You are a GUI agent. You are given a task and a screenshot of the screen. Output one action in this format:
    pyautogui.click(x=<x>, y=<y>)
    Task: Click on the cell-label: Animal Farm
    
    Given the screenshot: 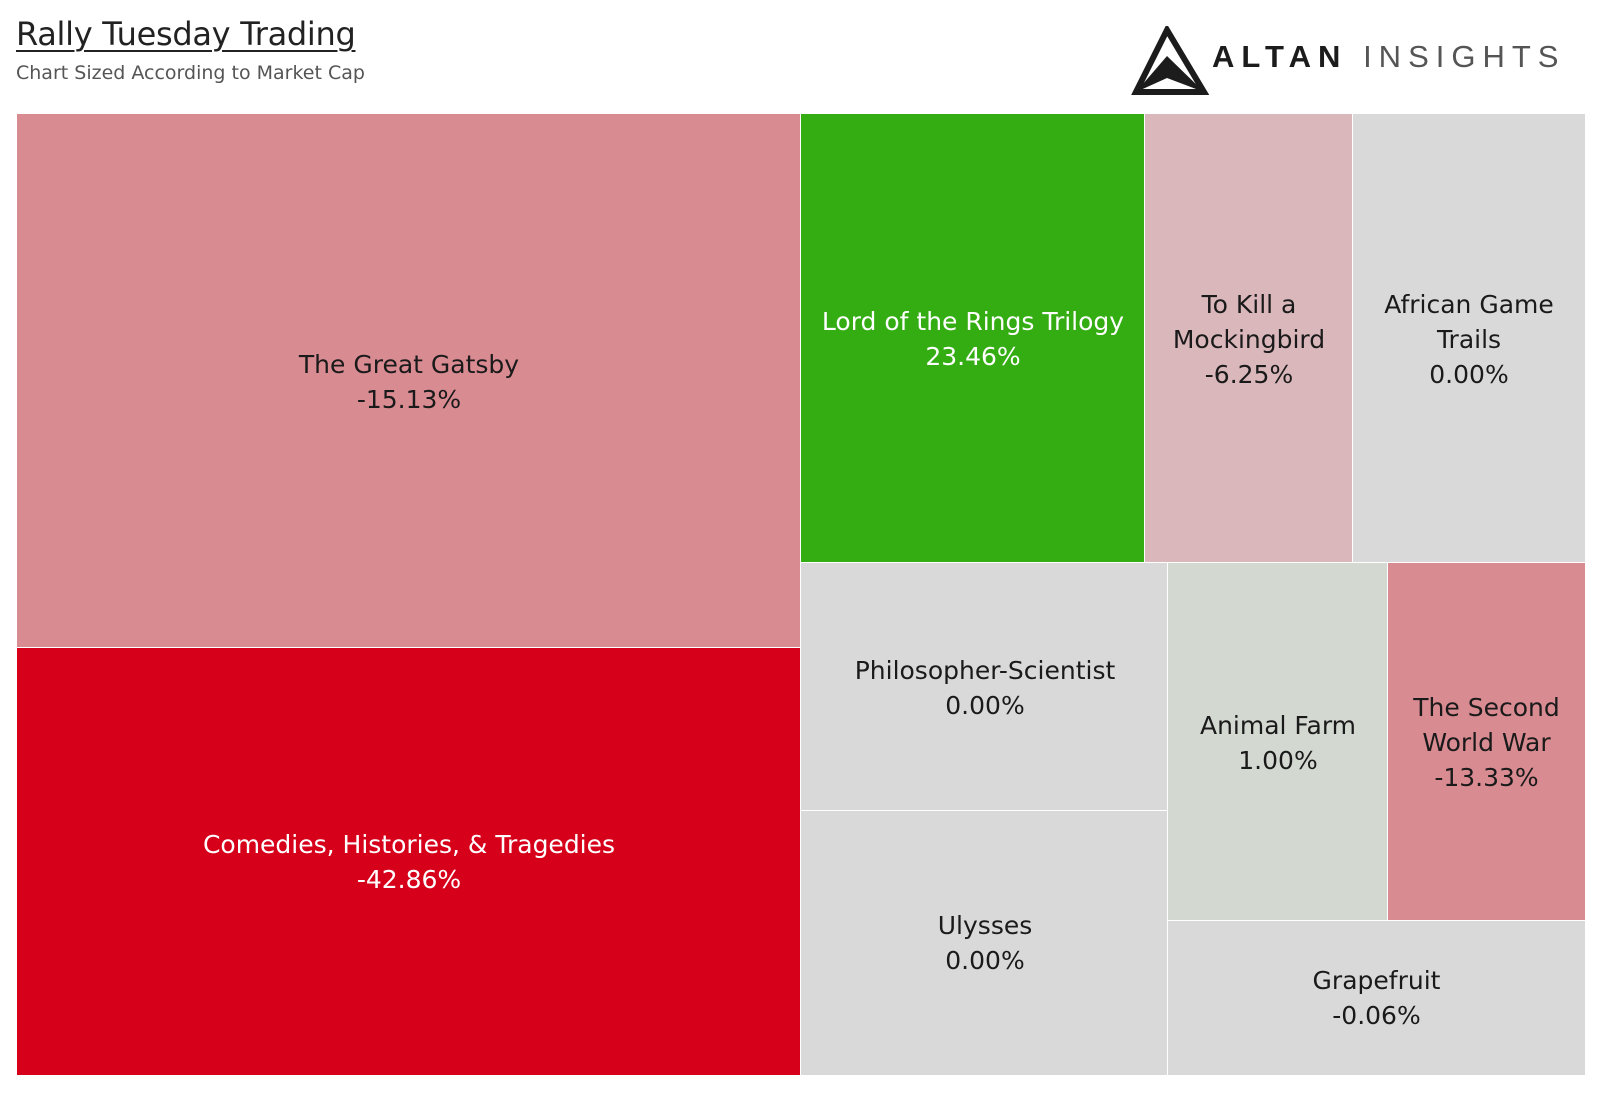 What is the action you would take?
    pyautogui.click(x=1278, y=725)
    